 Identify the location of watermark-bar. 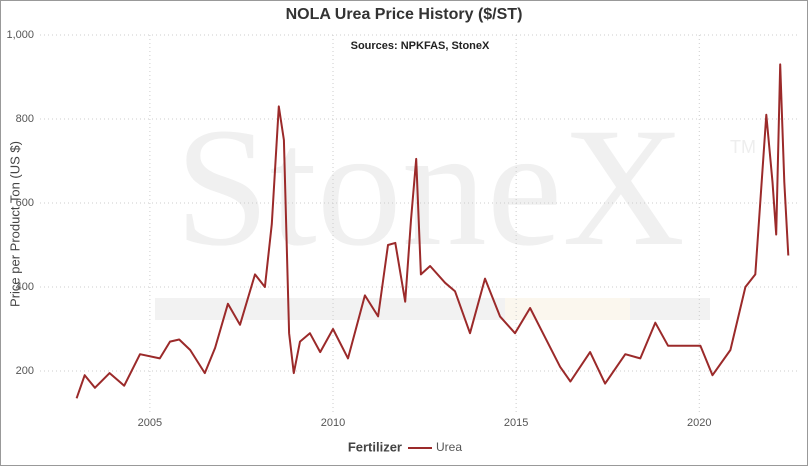
(567, 309).